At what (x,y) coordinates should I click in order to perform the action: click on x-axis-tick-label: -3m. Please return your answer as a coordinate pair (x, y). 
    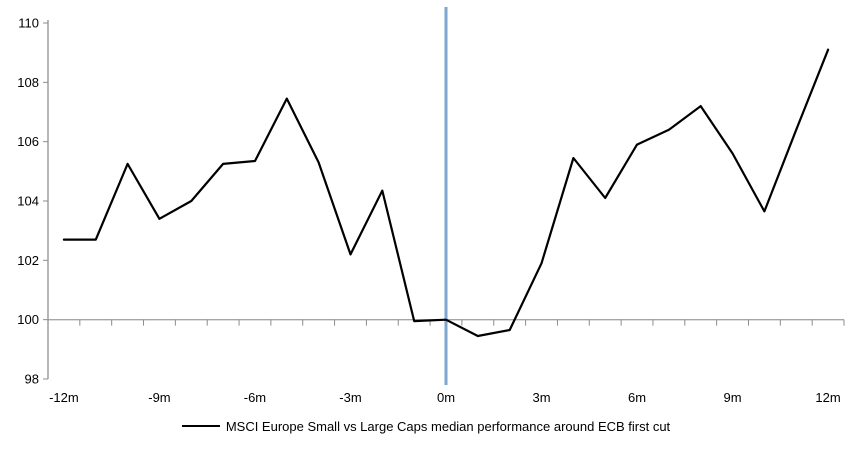
    Looking at the image, I should click on (350, 397).